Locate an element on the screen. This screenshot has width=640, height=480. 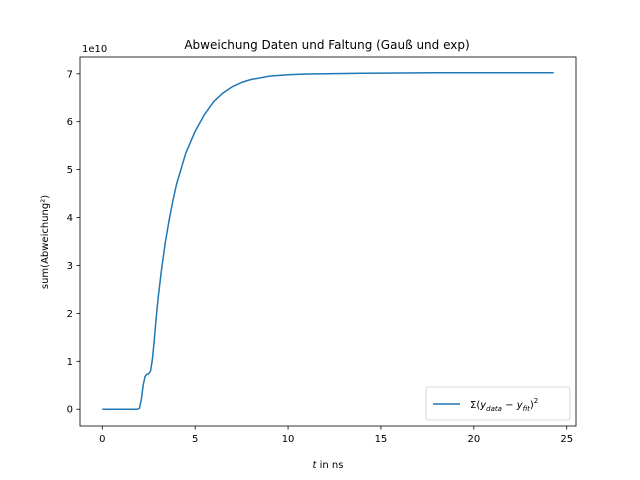
y-tick-label: 7 is located at coordinates (70, 74).